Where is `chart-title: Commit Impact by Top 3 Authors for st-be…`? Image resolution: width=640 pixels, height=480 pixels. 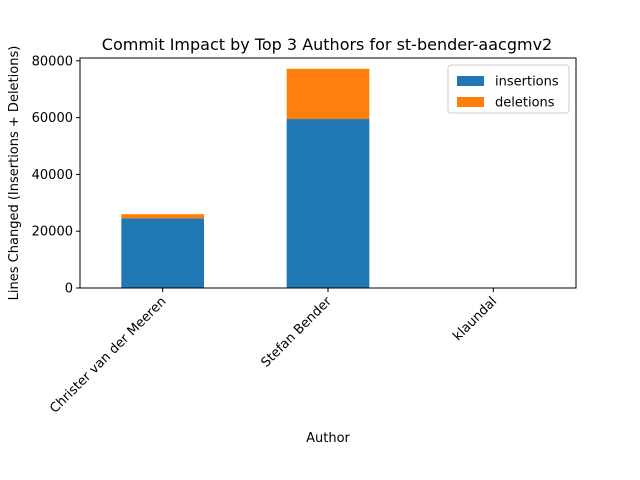 chart-title: Commit Impact by Top 3 Authors for st-be… is located at coordinates (327, 44).